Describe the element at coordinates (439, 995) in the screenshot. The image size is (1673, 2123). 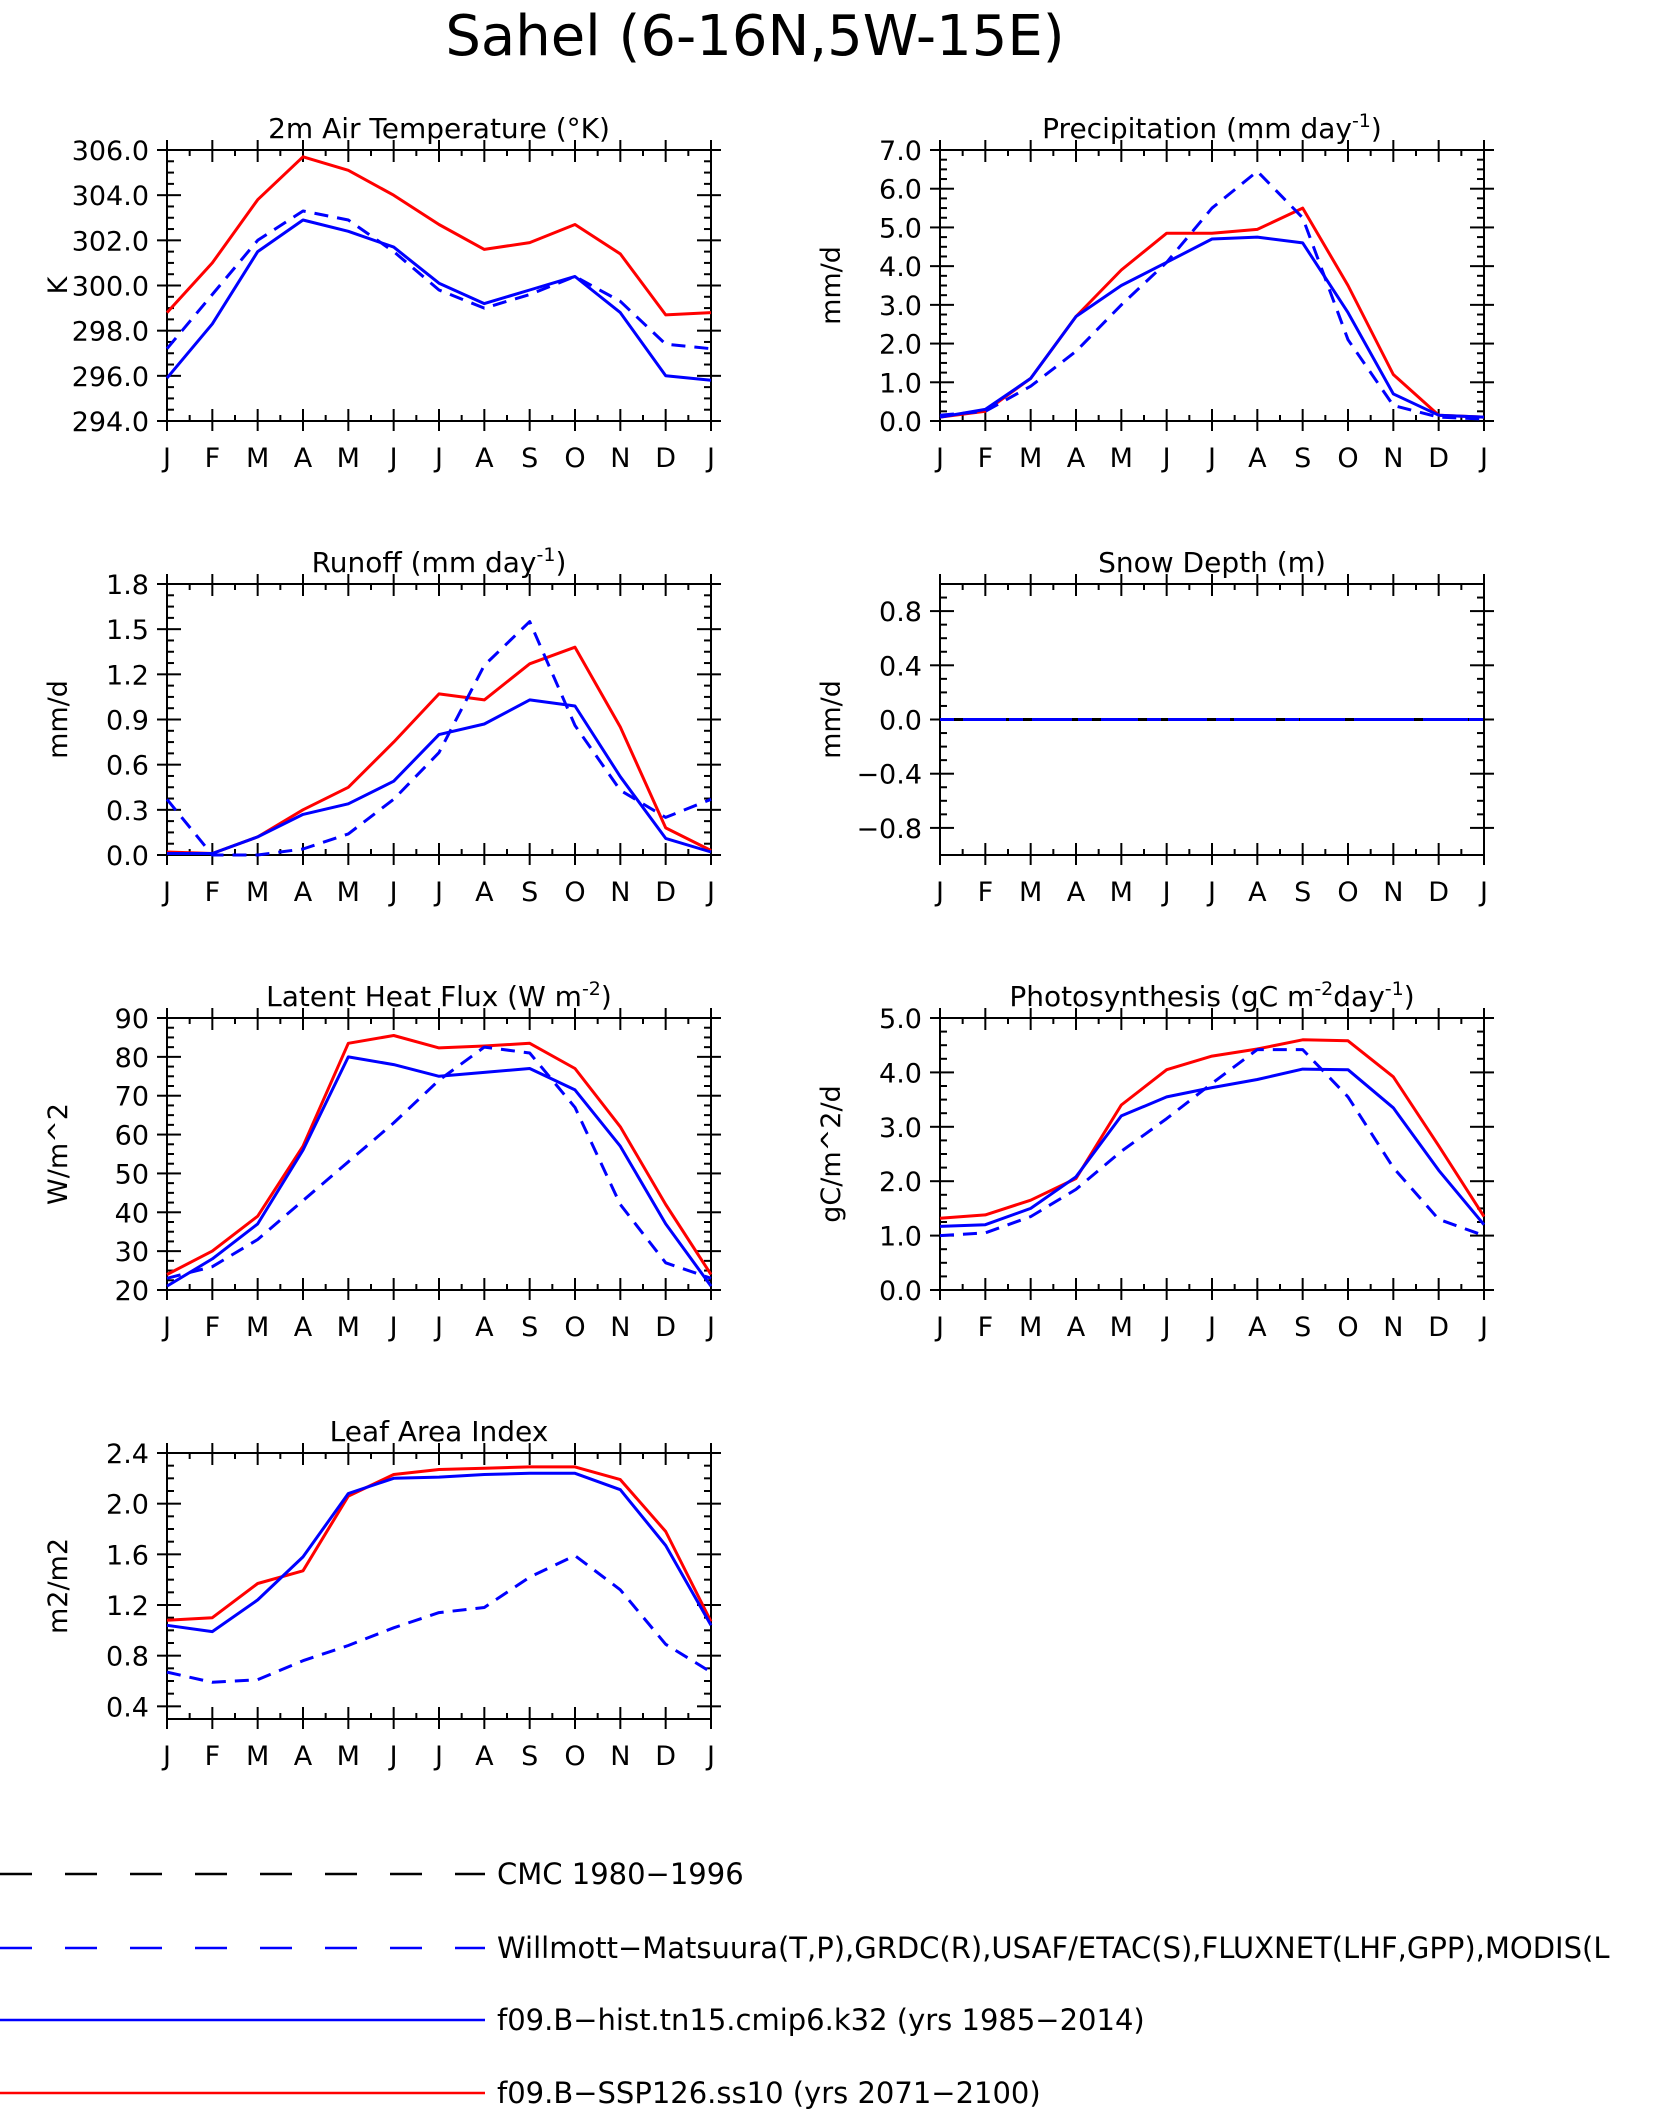
I see `panel-title: Latent Heat Flux (W m-2)` at that location.